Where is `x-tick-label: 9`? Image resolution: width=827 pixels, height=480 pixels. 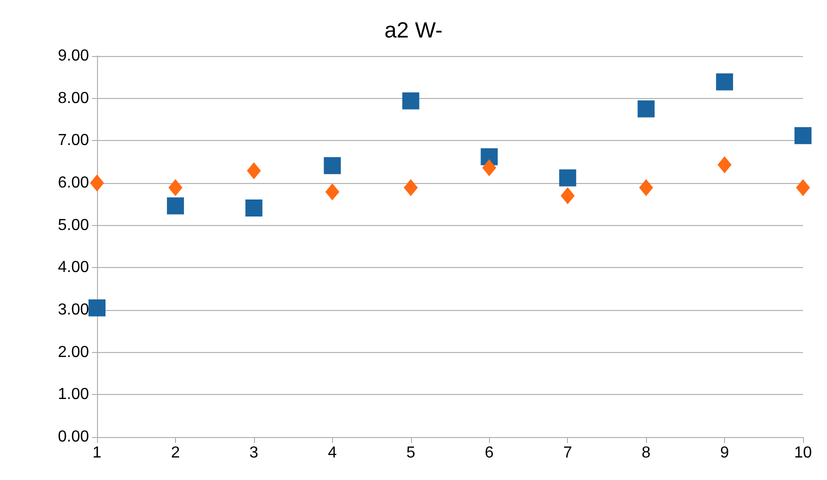
x-tick-label: 9 is located at coordinates (725, 453).